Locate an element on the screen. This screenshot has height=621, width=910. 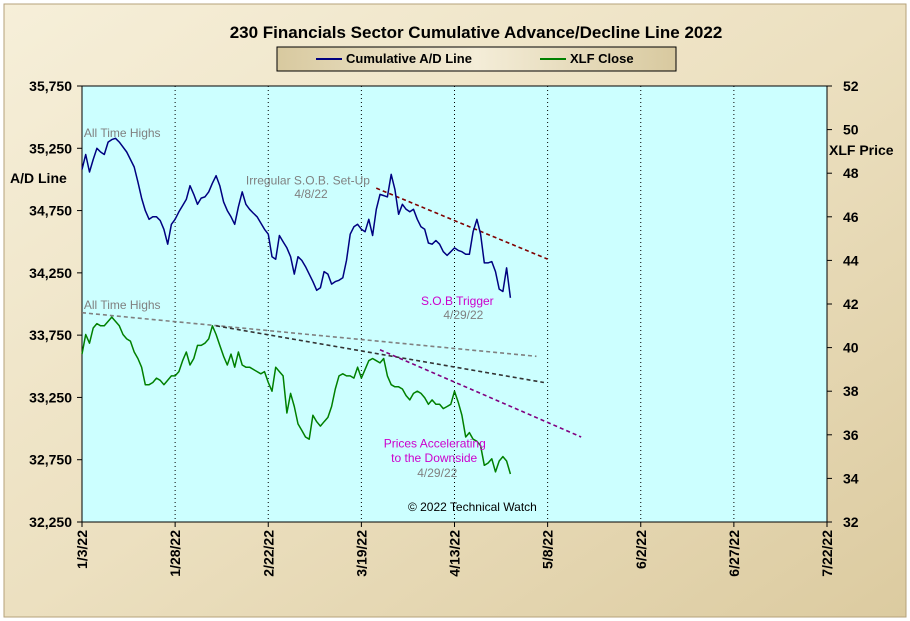
left-tick-label: 34,250 is located at coordinates (50, 273).